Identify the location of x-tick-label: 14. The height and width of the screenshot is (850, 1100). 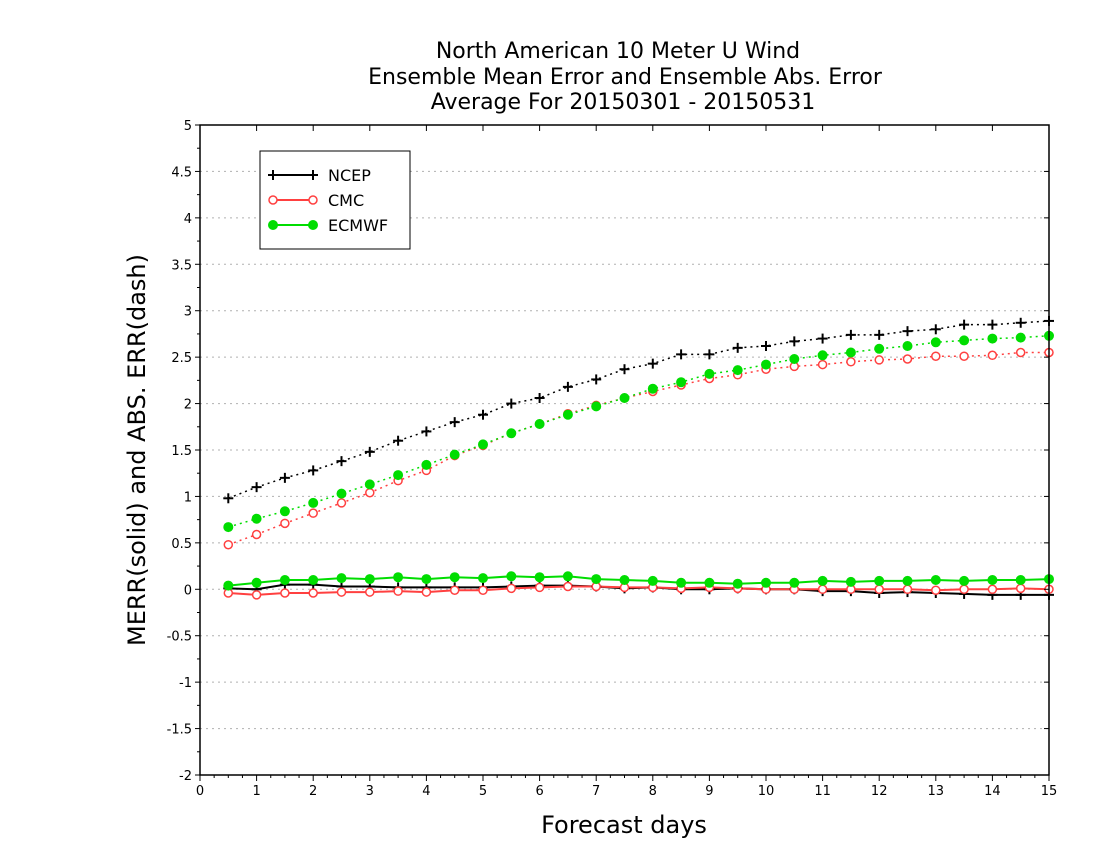
(992, 791).